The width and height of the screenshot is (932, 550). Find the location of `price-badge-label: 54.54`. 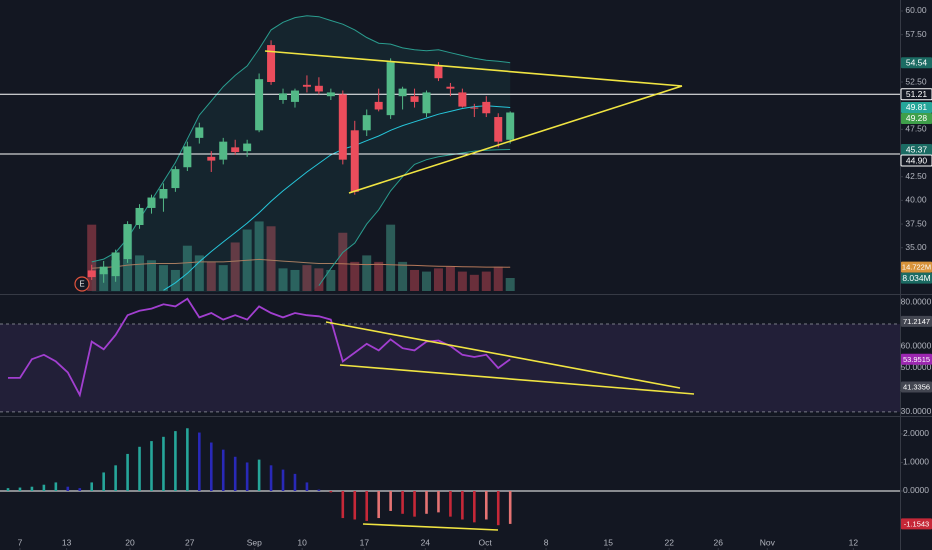

price-badge-label: 54.54 is located at coordinates (917, 62).